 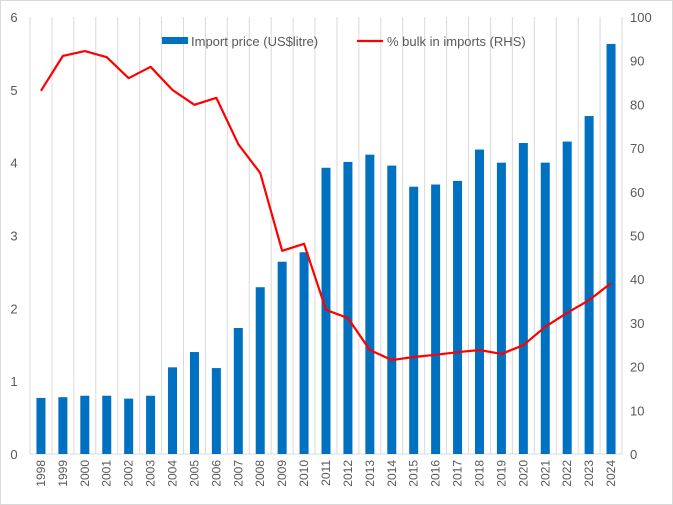 What do you see at coordinates (523, 299) in the screenshot?
I see `bar-2020` at bounding box center [523, 299].